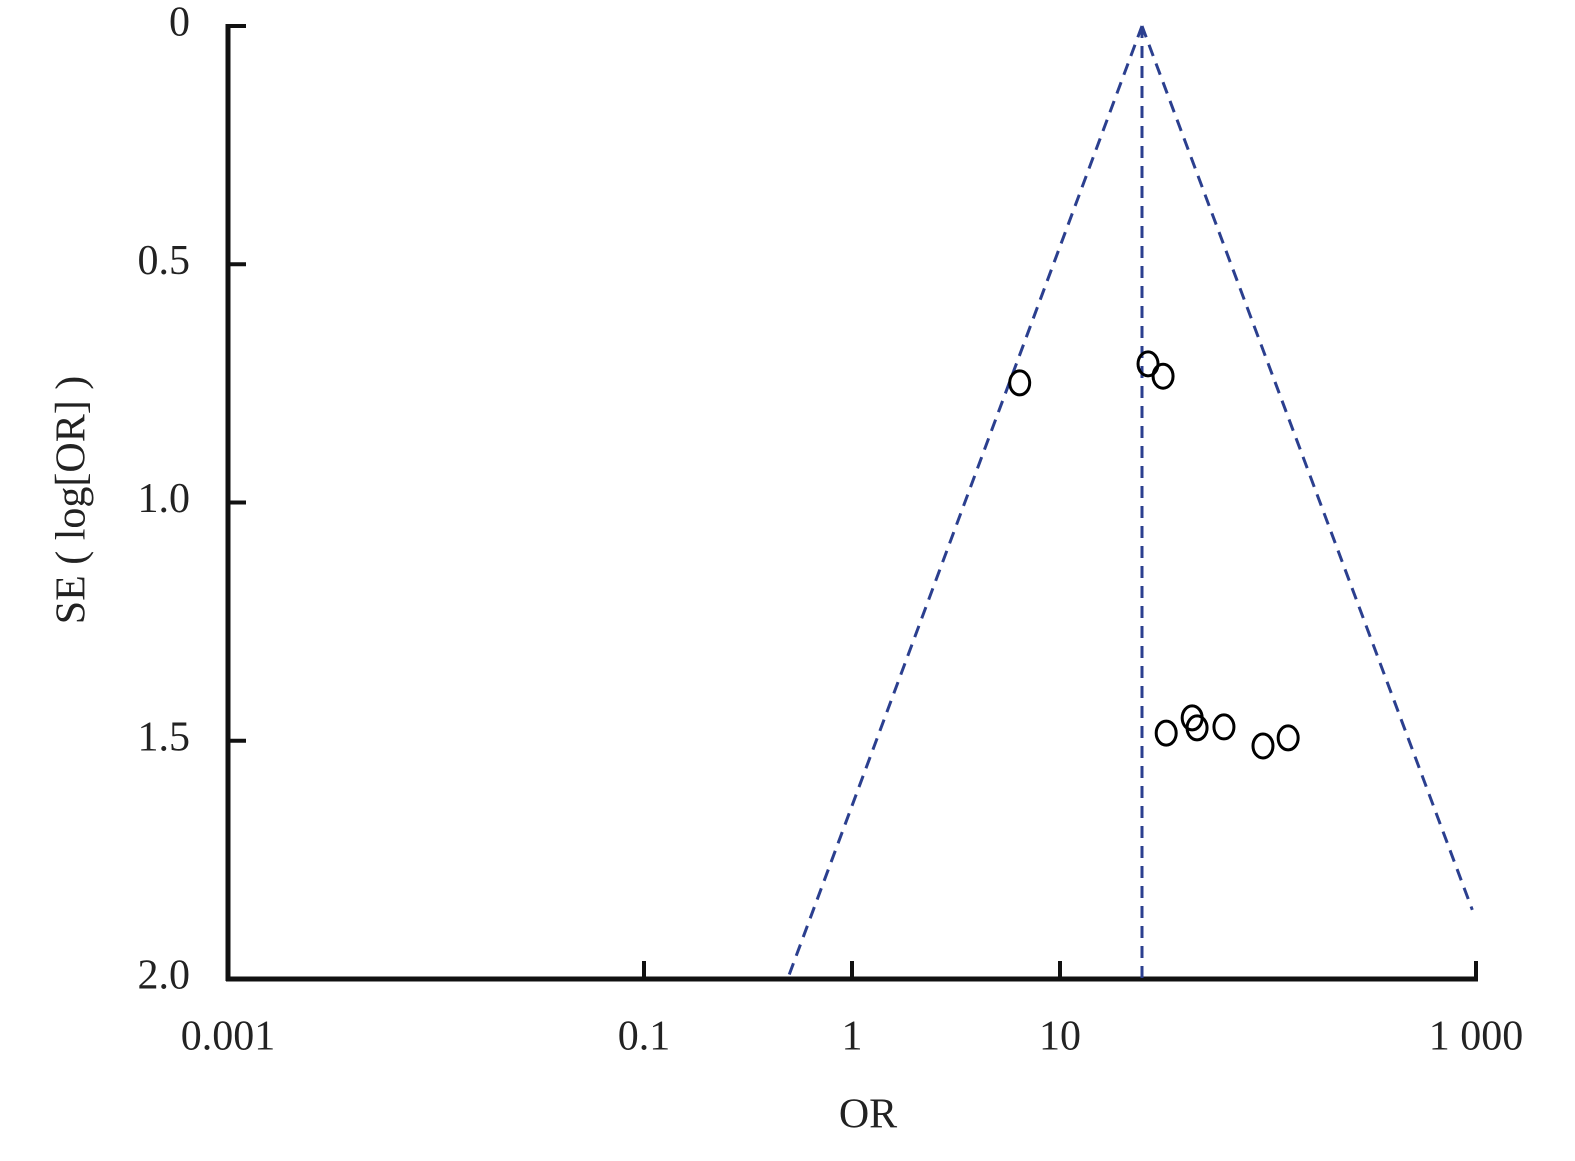 The image size is (1575, 1161). Describe the element at coordinates (868, 1115) in the screenshot. I see `x-axis-label: OR` at that location.